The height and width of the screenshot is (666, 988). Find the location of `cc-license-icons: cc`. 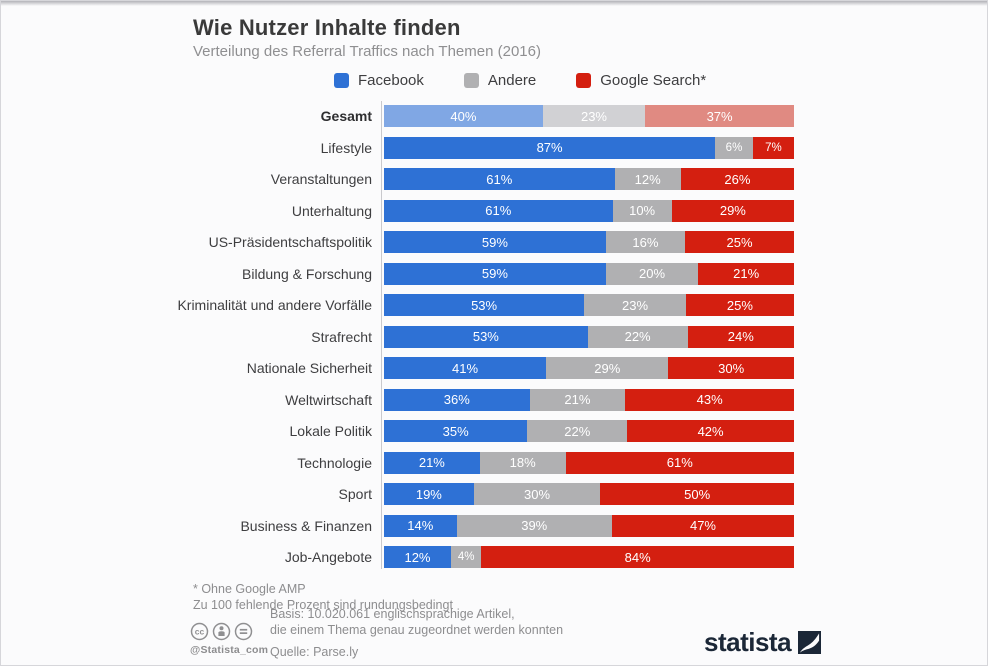

cc-license-icons: cc is located at coordinates (226, 631).